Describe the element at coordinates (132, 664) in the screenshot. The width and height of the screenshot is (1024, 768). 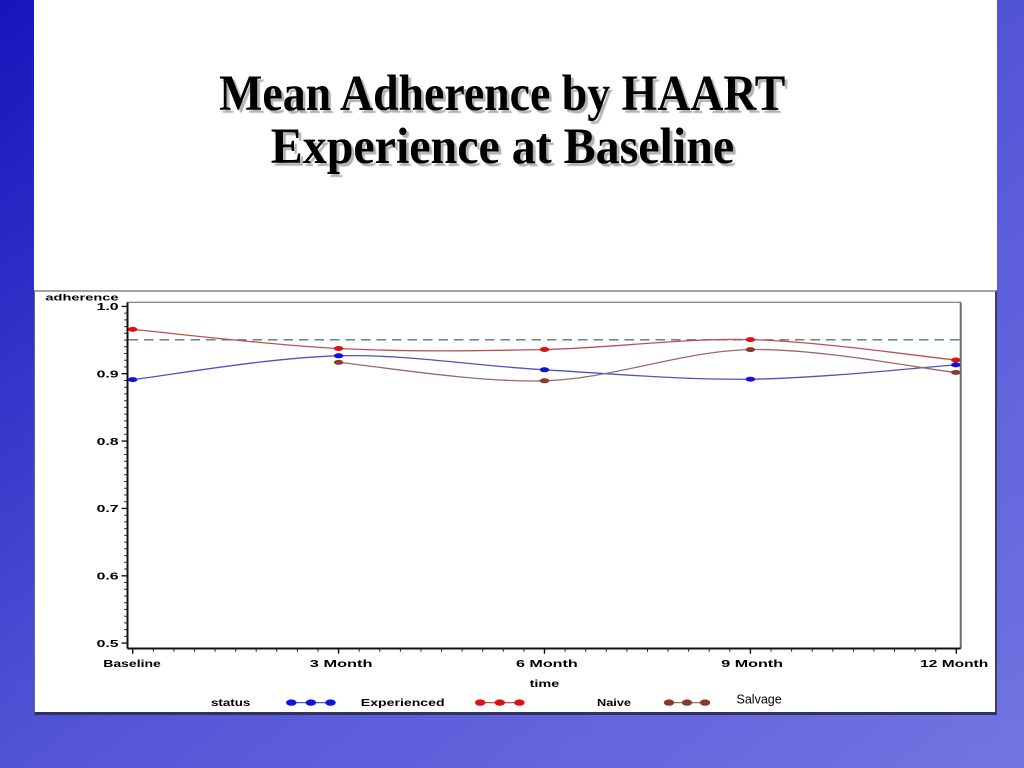
I see `svg-text: Baseline` at that location.